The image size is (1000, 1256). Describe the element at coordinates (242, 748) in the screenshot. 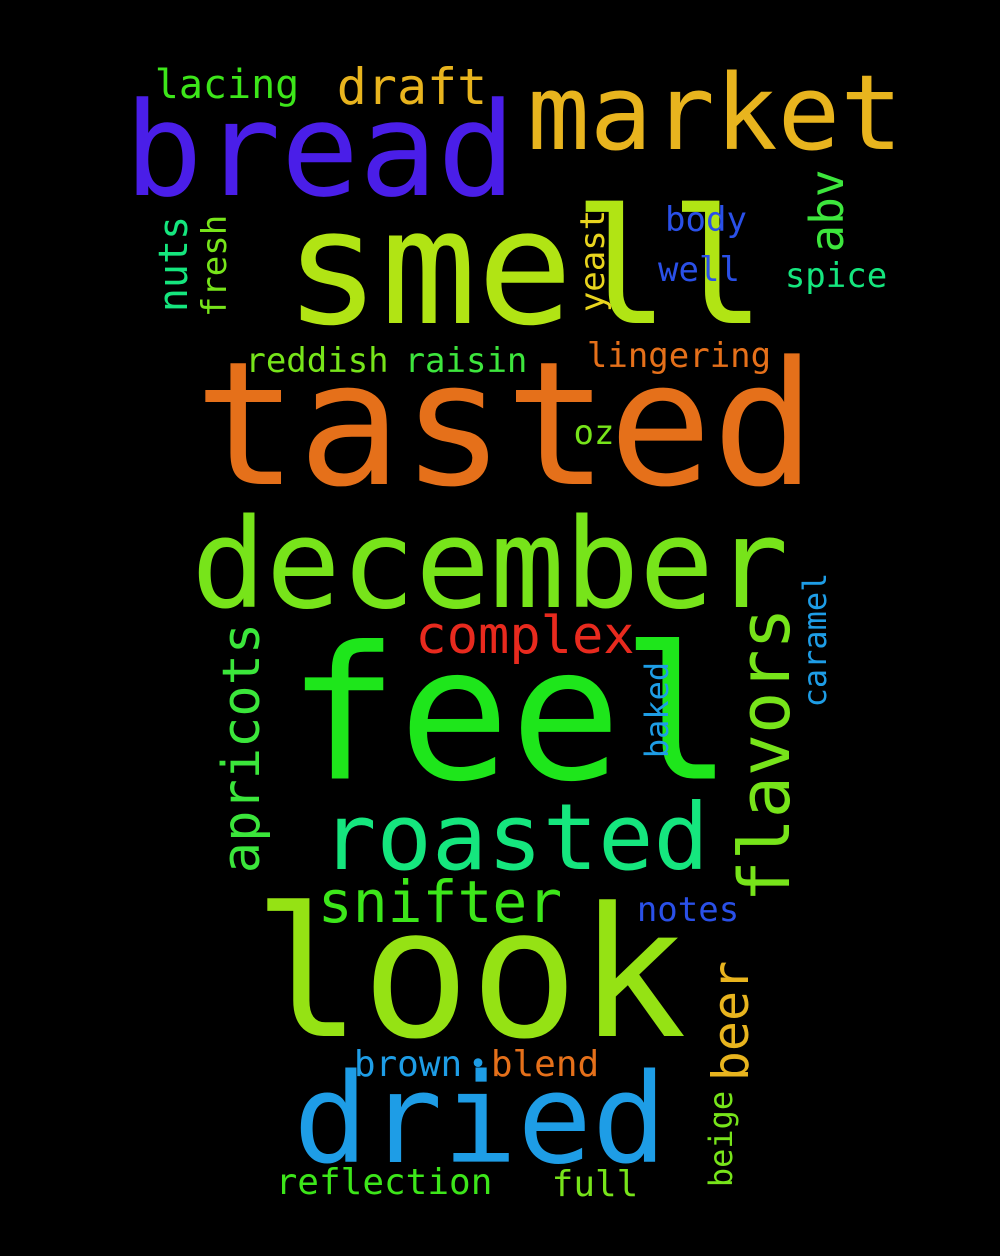

I see `word-apricots: apricots` at that location.